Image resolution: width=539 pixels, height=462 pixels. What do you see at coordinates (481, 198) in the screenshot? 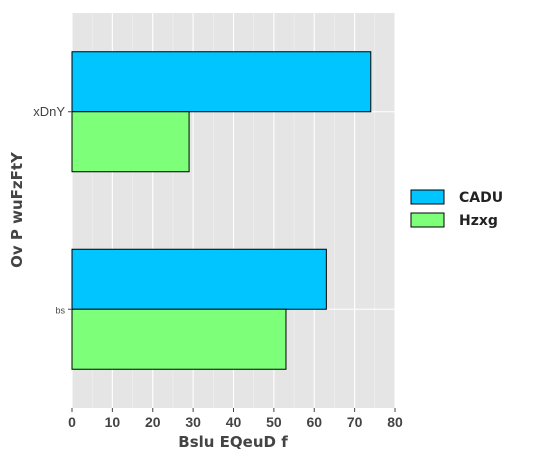
I see `legend-label-cadu: CADU` at bounding box center [481, 198].